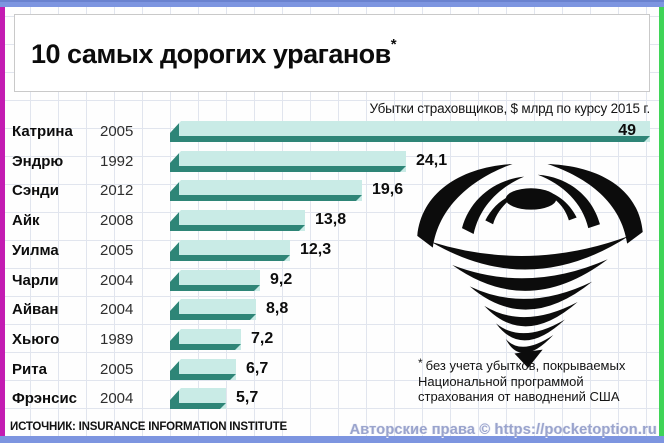 Image resolution: width=664 pixels, height=443 pixels. What do you see at coordinates (257, 368) in the screenshot?
I see `value-label: 6,7` at bounding box center [257, 368].